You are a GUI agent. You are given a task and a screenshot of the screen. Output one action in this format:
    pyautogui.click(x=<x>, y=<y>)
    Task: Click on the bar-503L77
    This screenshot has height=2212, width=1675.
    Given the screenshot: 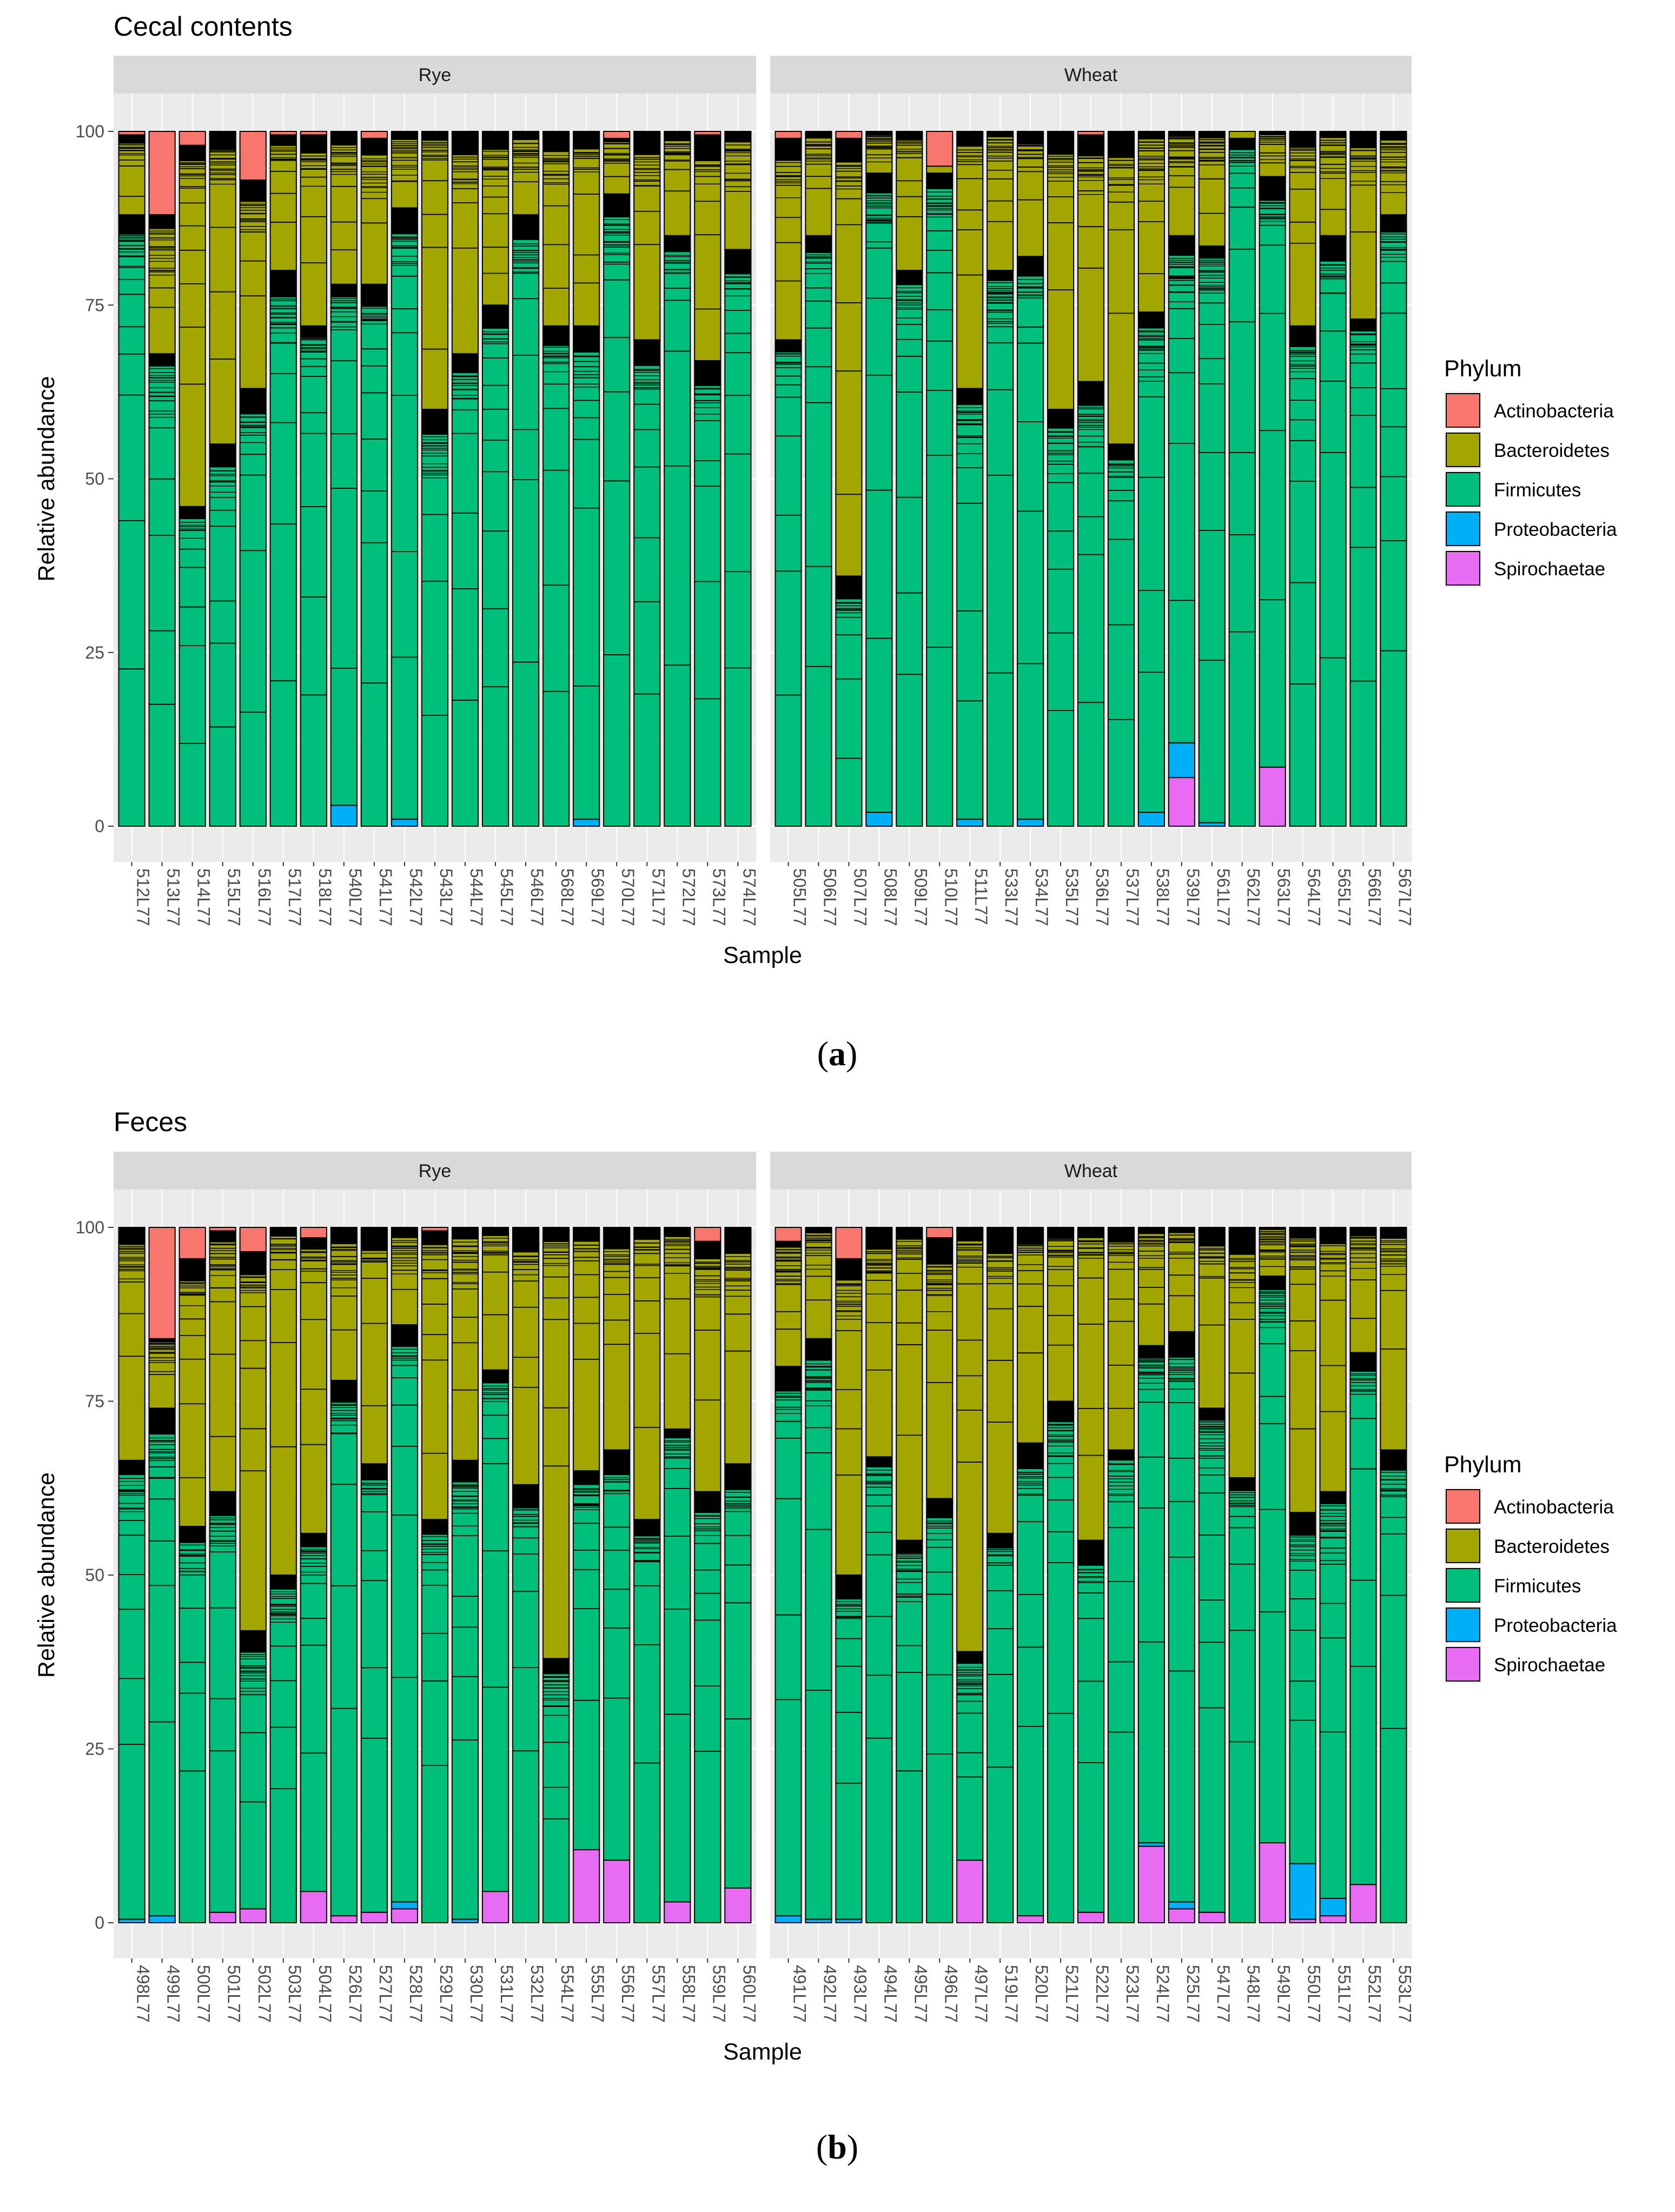 What is the action you would take?
    pyautogui.click(x=283, y=1575)
    